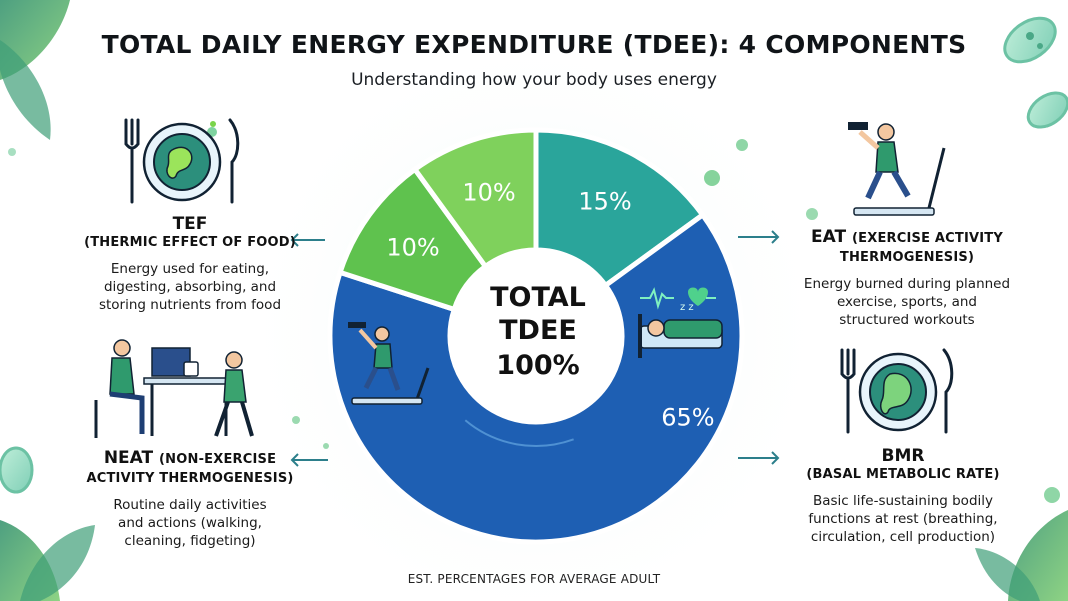  Describe the element at coordinates (218, 459) in the screenshot. I see `neat-full-name-a: (NON-EXERCISE` at that location.